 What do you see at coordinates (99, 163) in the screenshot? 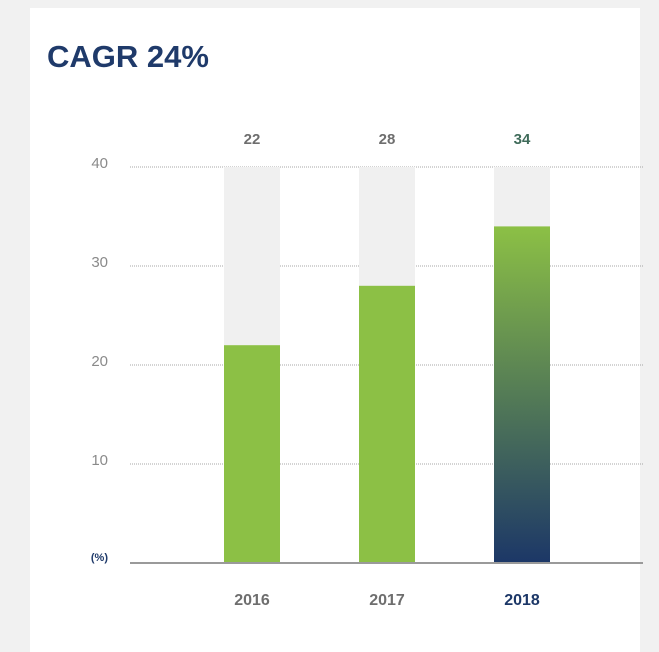
I see `y-tick-label: 40` at bounding box center [99, 163].